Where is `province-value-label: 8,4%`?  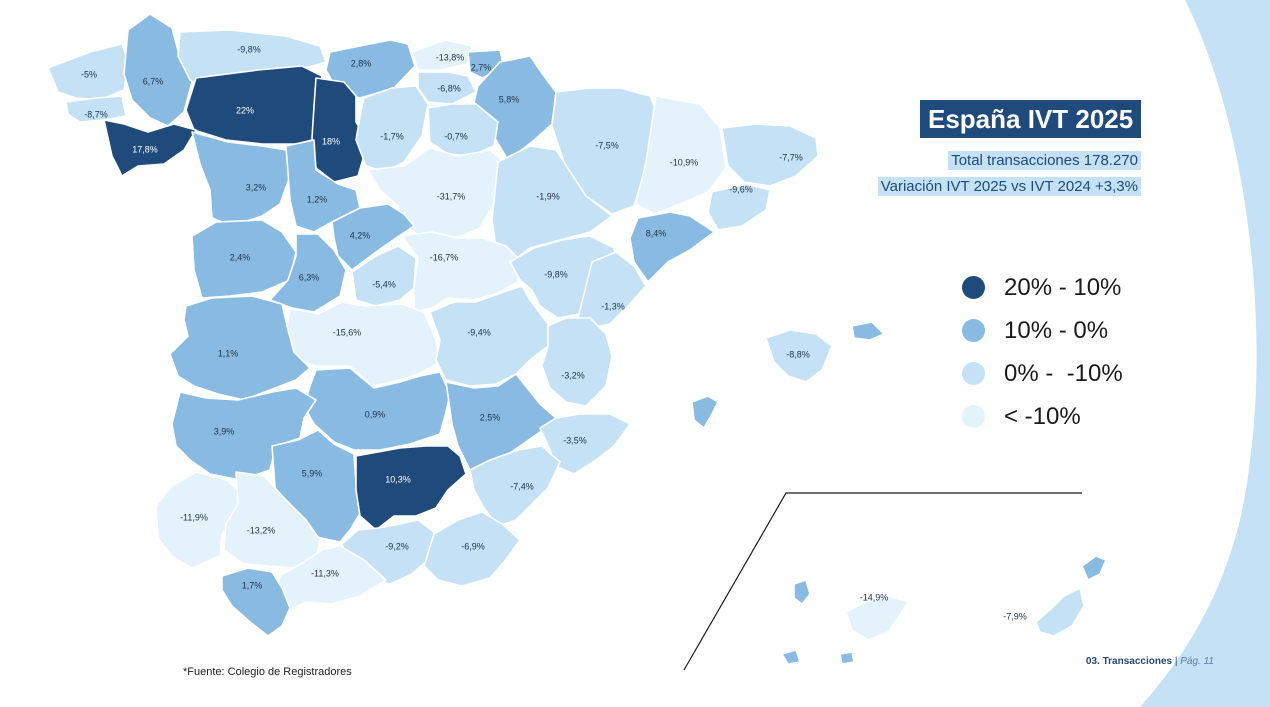 province-value-label: 8,4% is located at coordinates (656, 233).